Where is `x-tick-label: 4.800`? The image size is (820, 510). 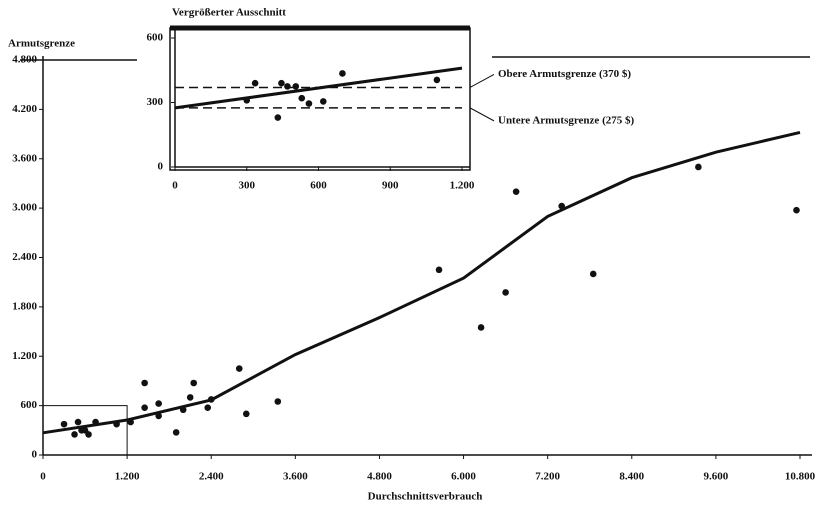 x-tick-label: 4.800 is located at coordinates (379, 477).